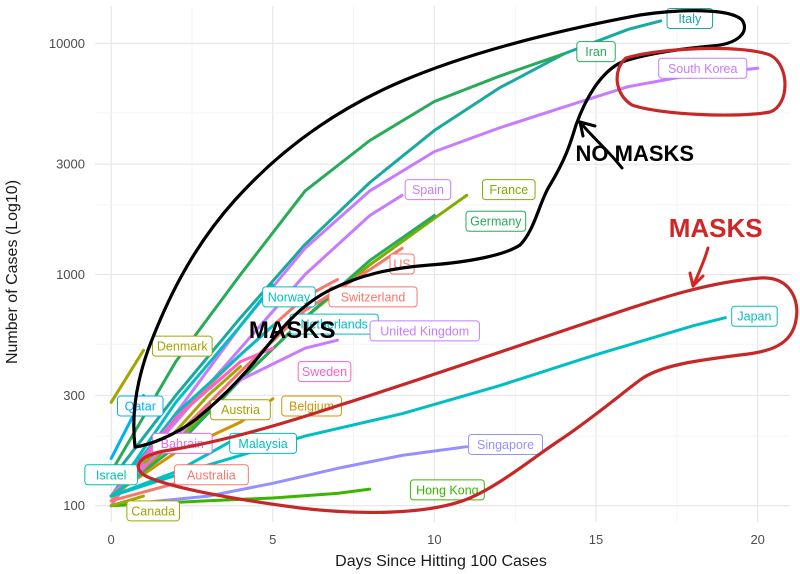 Image resolution: width=800 pixels, height=574 pixels. What do you see at coordinates (441, 561) in the screenshot?
I see `x-axis-title: Days Since Hitting 100 Cases` at bounding box center [441, 561].